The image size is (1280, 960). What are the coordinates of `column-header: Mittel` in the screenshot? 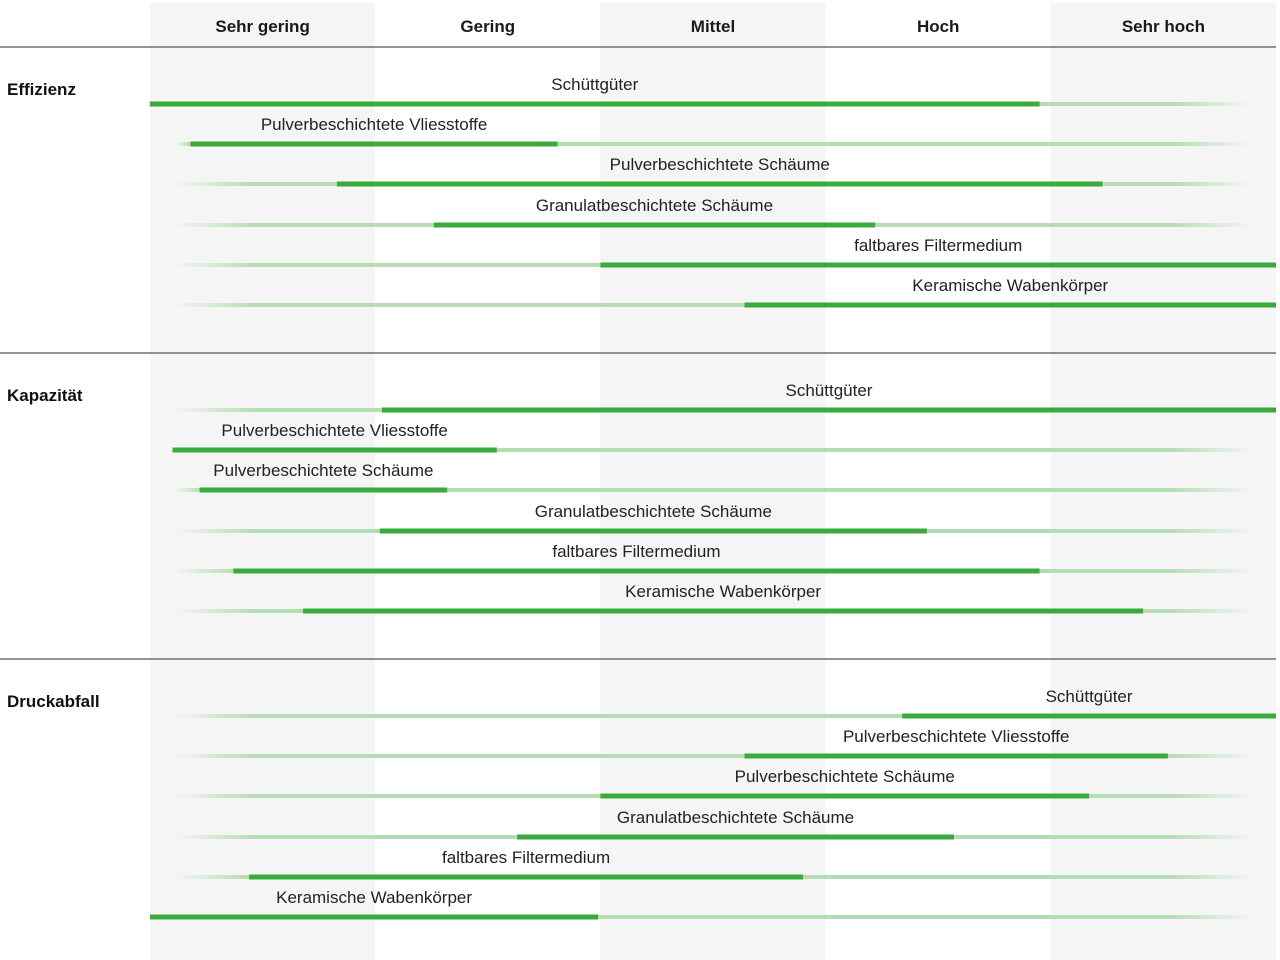 It's located at (713, 26).